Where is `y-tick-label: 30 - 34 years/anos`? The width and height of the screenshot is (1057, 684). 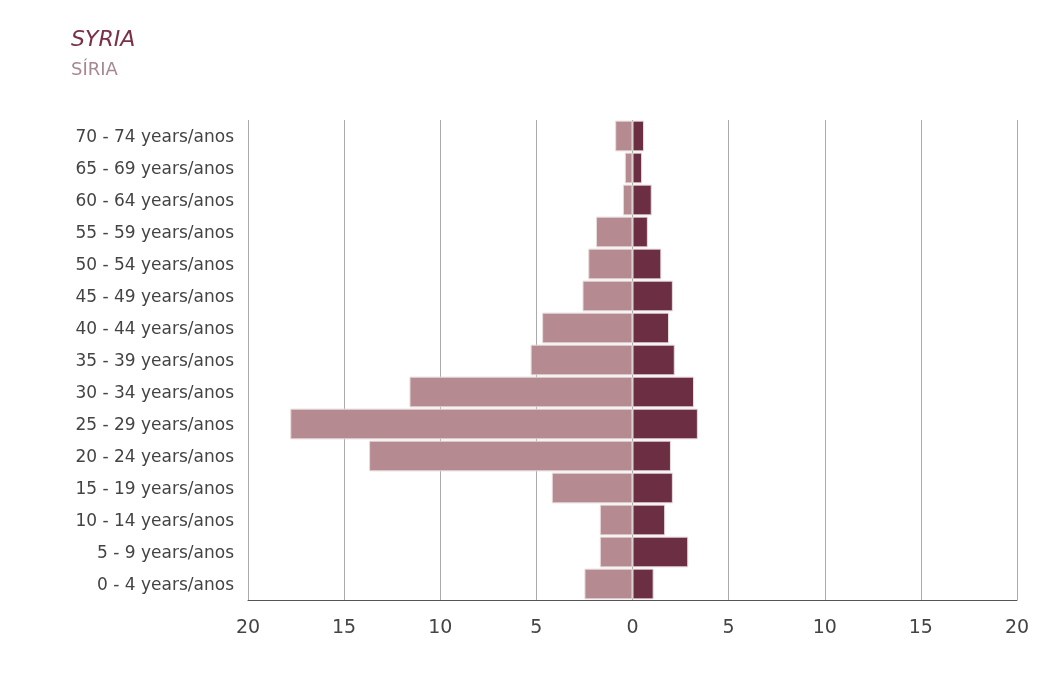 y-tick-label: 30 - 34 years/anos is located at coordinates (155, 392).